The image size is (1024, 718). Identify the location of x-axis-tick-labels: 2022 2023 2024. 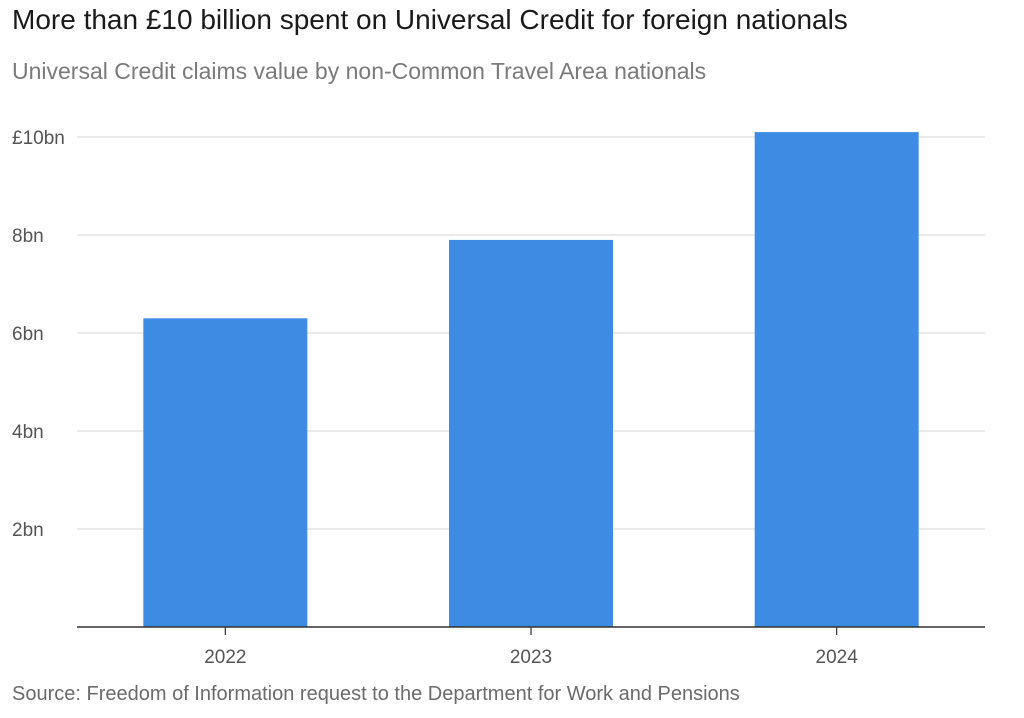
(531, 647).